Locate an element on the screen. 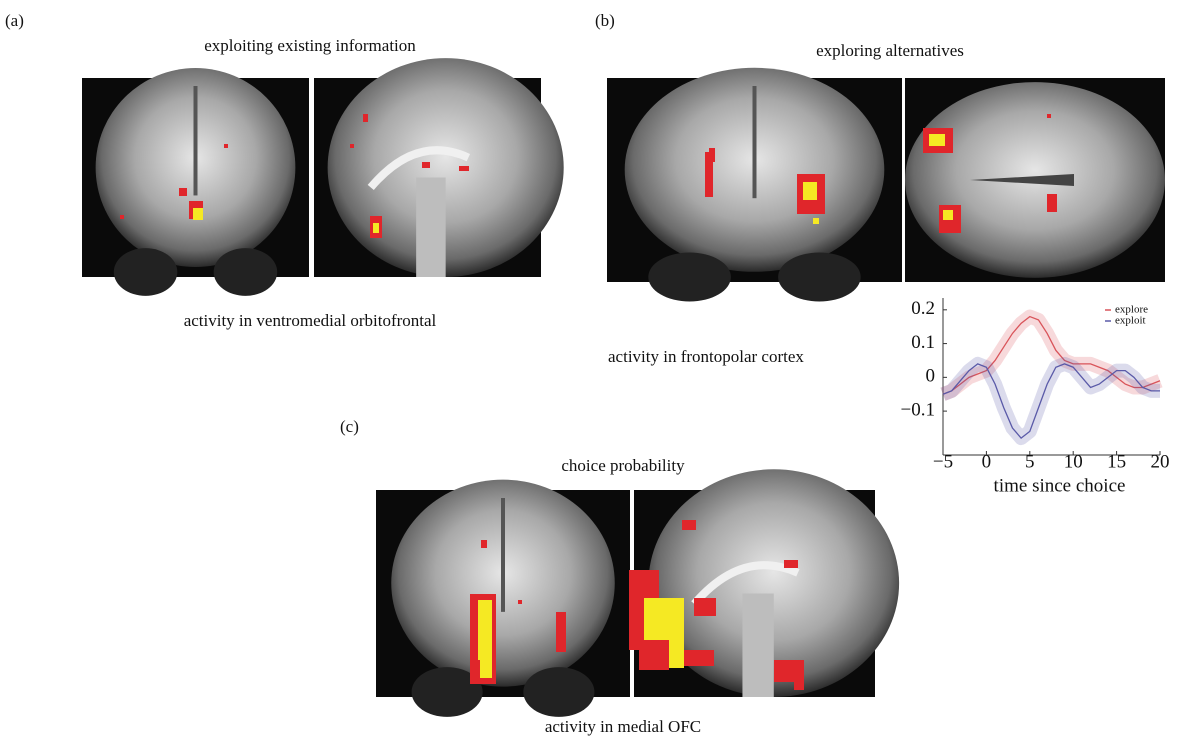 This screenshot has height=740, width=1183. panel-title: exploring alternatives is located at coordinates (890, 50).